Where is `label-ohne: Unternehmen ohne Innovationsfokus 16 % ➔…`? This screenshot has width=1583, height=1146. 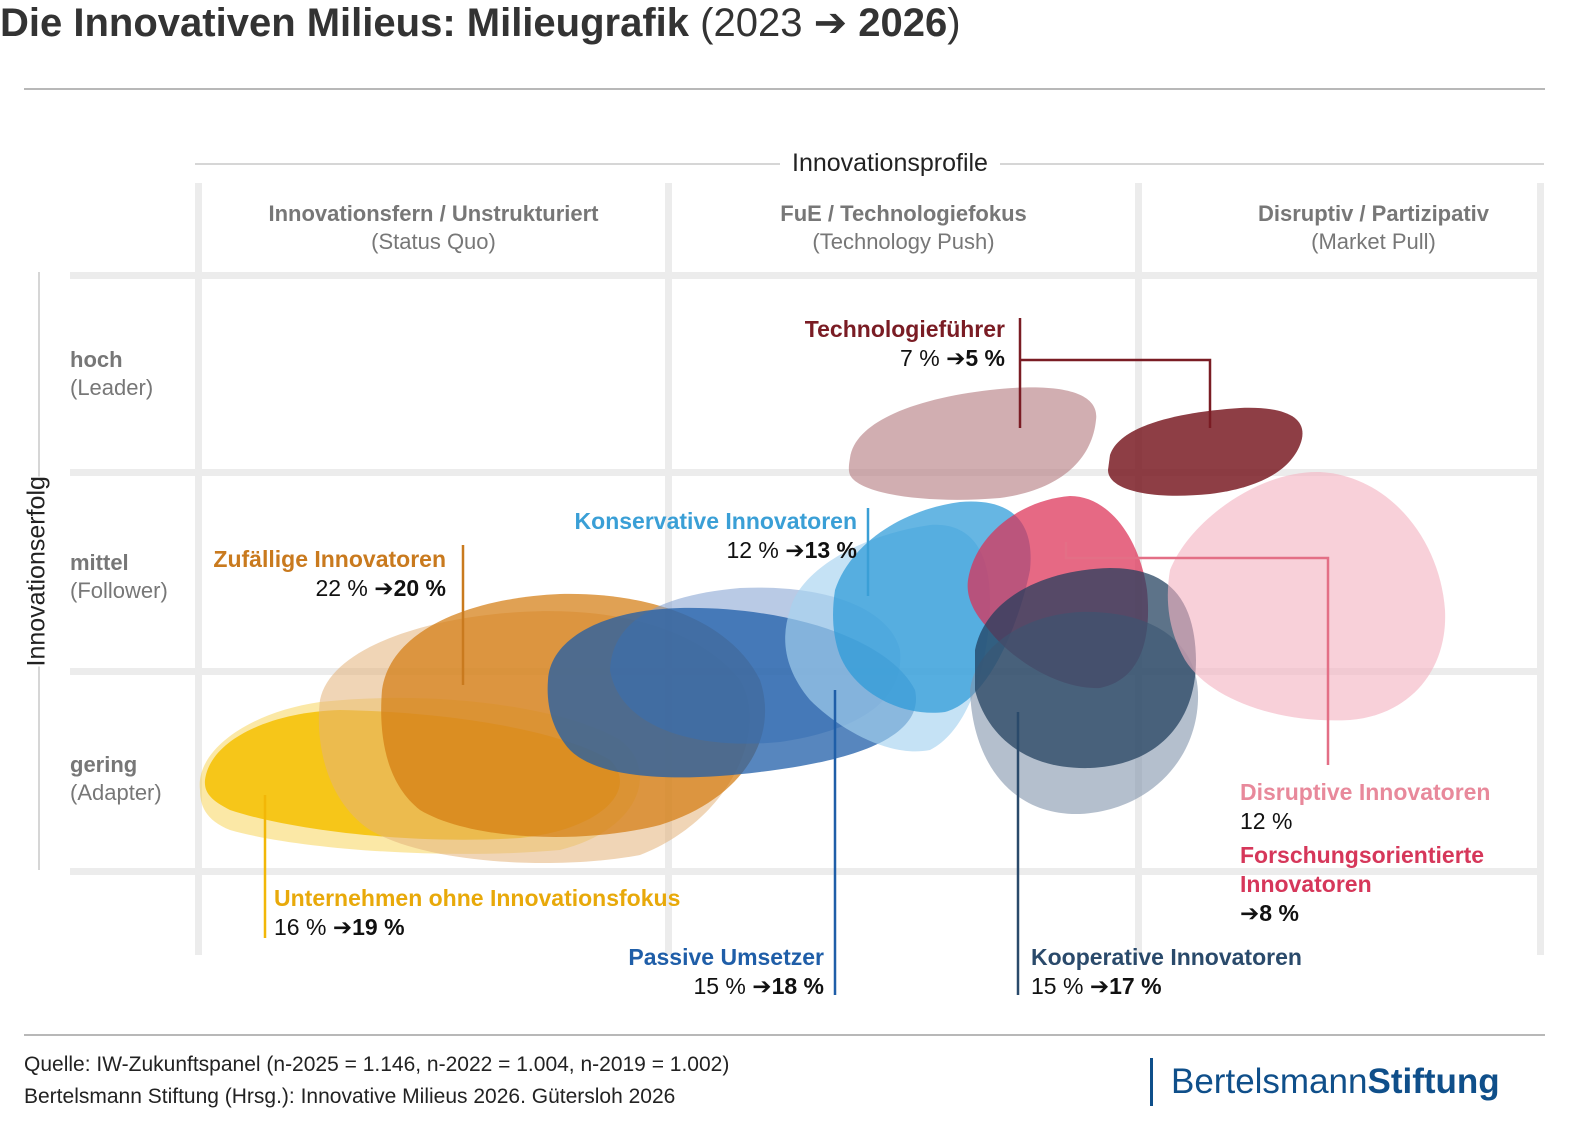
label-ohne: Unternehmen ohne Innovationsfokus 16 % ➔… is located at coordinates (477, 913).